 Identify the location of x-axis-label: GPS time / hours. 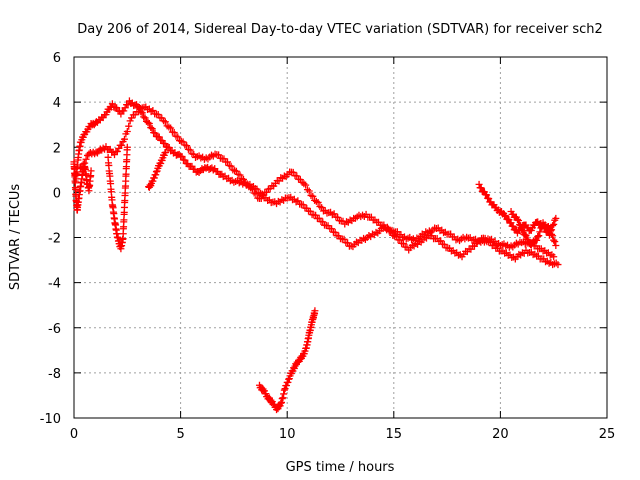
(340, 467).